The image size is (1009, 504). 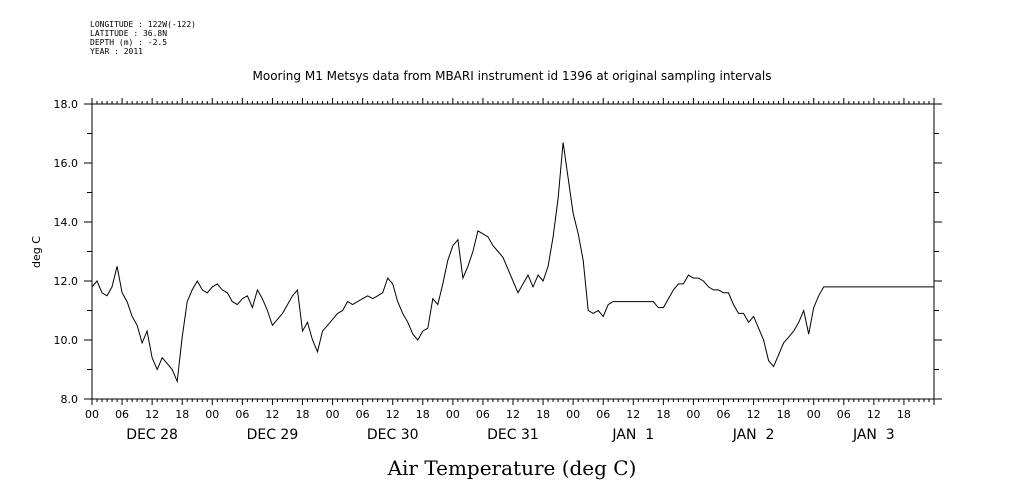 What do you see at coordinates (66, 163) in the screenshot?
I see `y-tick-label: 16.0` at bounding box center [66, 163].